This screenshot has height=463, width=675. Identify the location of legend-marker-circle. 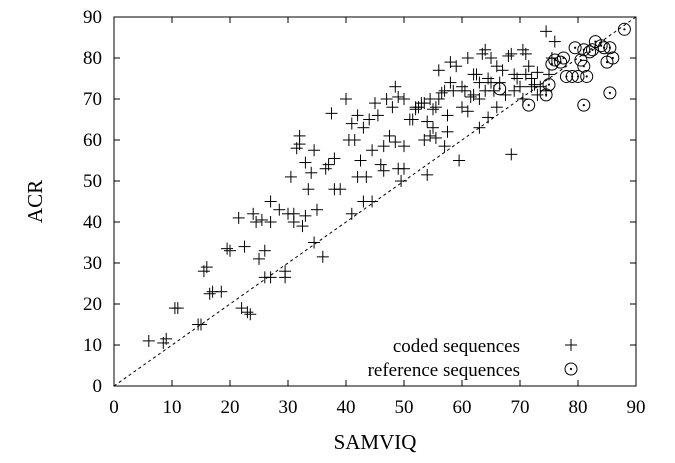
(571, 369).